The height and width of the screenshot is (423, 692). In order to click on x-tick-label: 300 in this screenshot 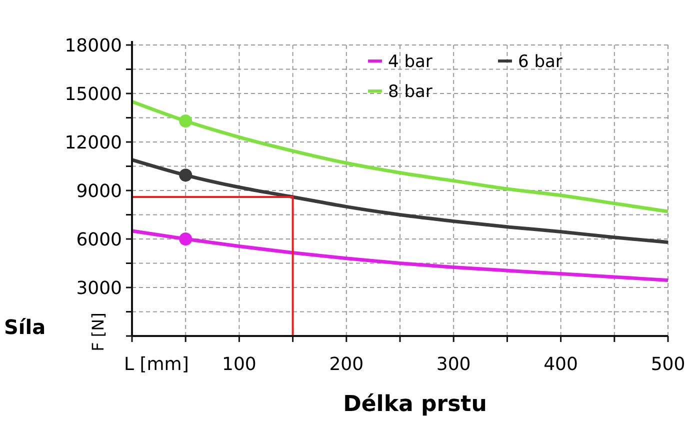, I will do `click(453, 364)`.